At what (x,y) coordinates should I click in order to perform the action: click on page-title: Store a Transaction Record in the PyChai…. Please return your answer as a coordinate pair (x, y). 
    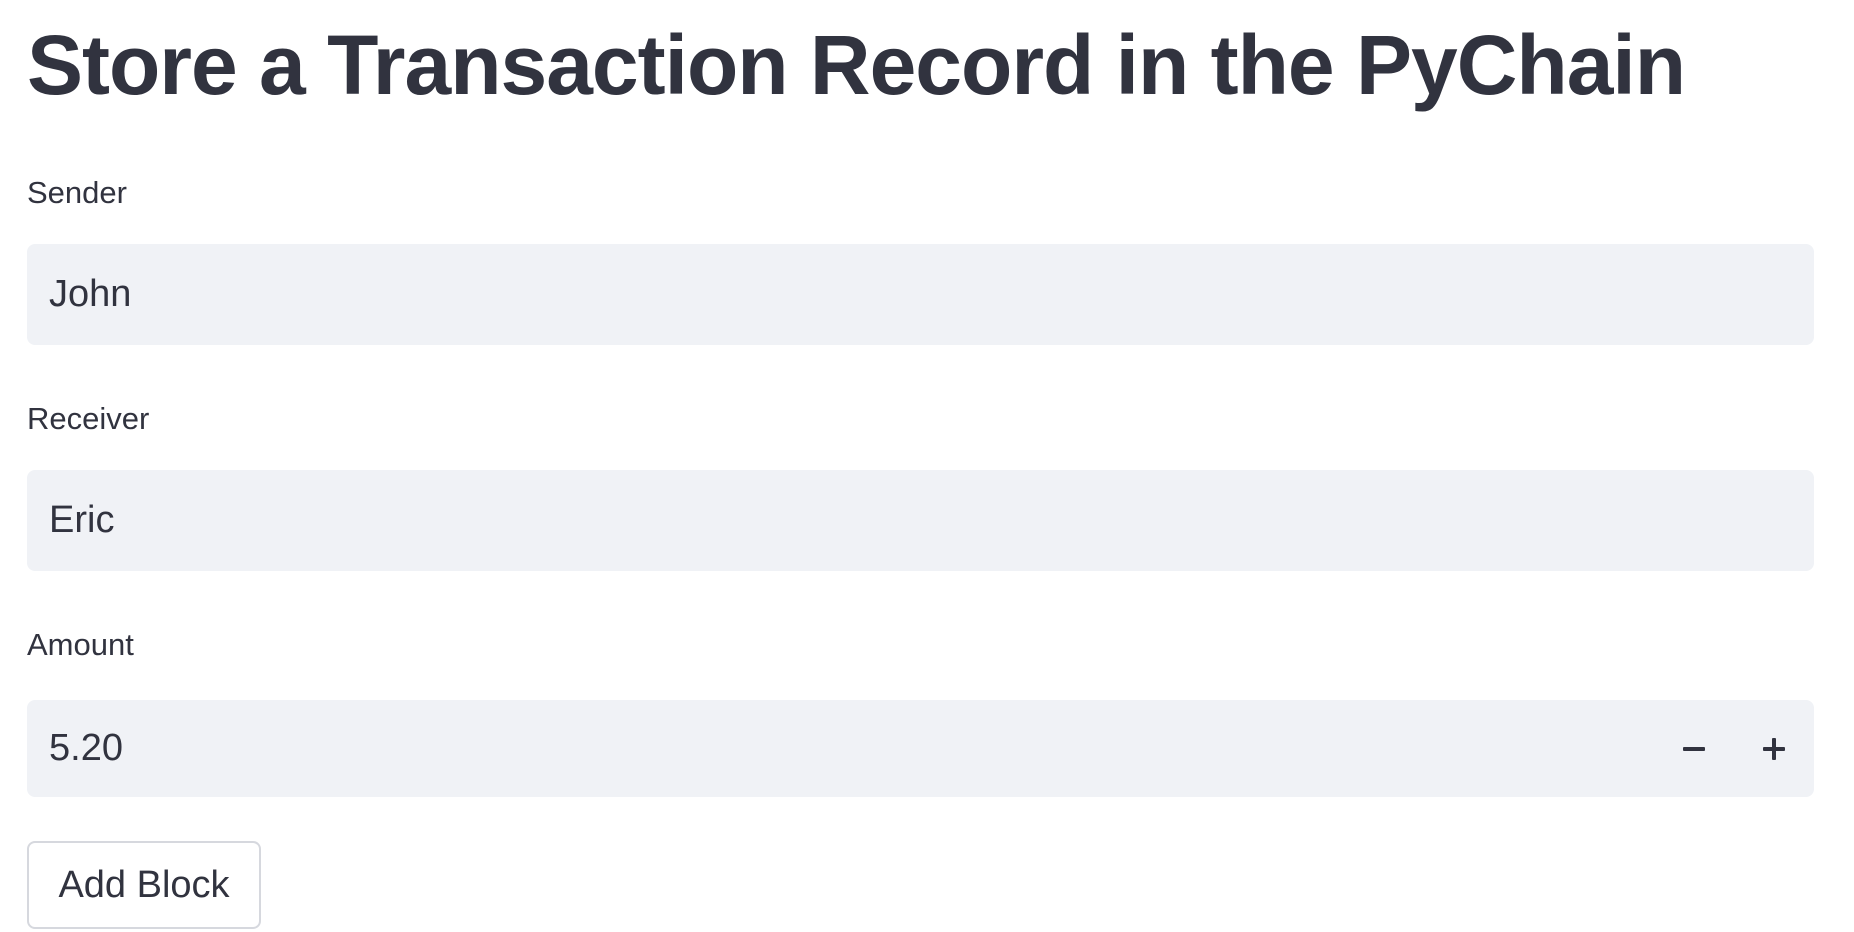
    Looking at the image, I should click on (856, 65).